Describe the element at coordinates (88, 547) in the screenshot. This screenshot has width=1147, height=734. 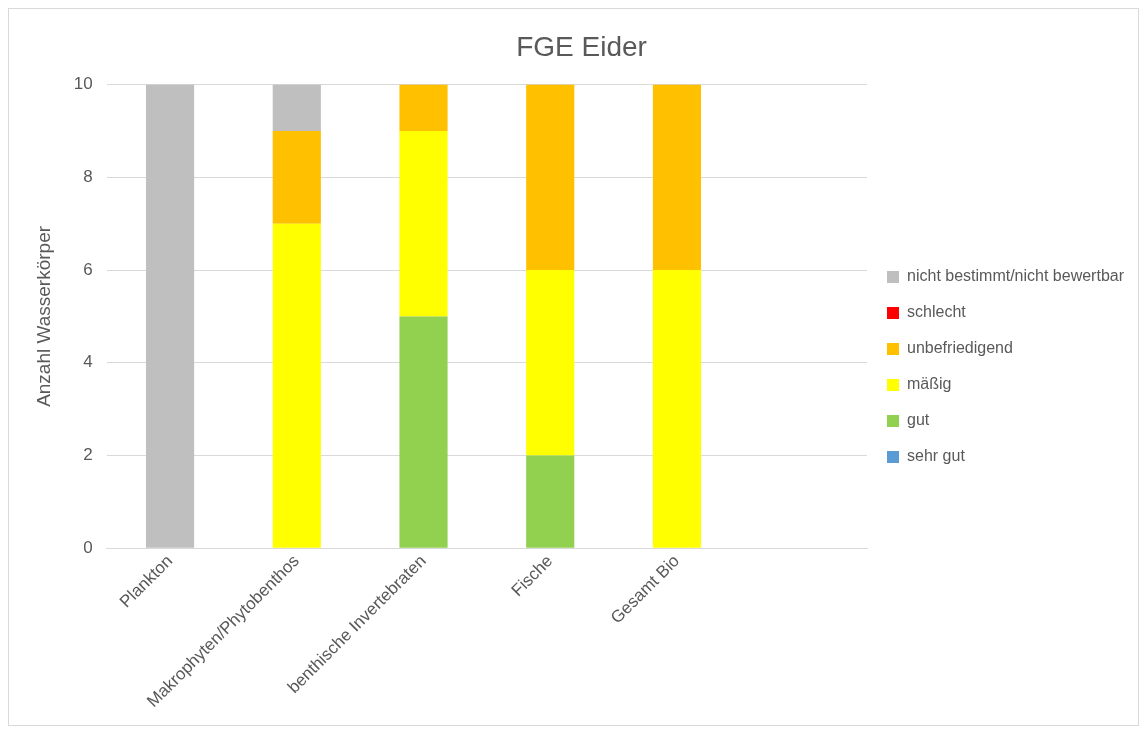
I see `y-tick-label: 0` at that location.